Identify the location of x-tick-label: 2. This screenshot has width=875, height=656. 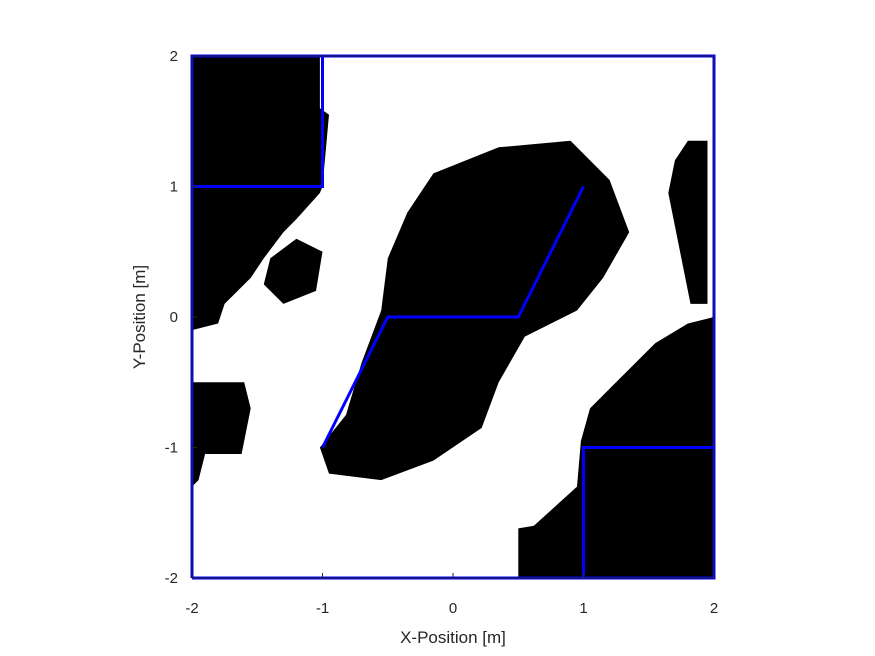
(714, 608).